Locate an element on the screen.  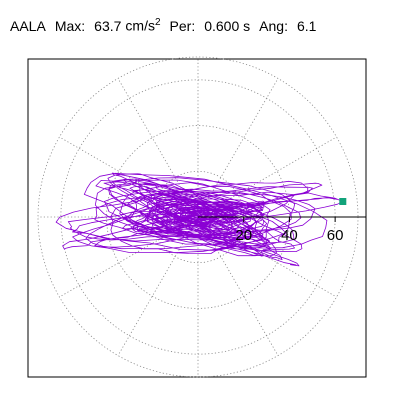
period-value: 0.600 s is located at coordinates (227, 25).